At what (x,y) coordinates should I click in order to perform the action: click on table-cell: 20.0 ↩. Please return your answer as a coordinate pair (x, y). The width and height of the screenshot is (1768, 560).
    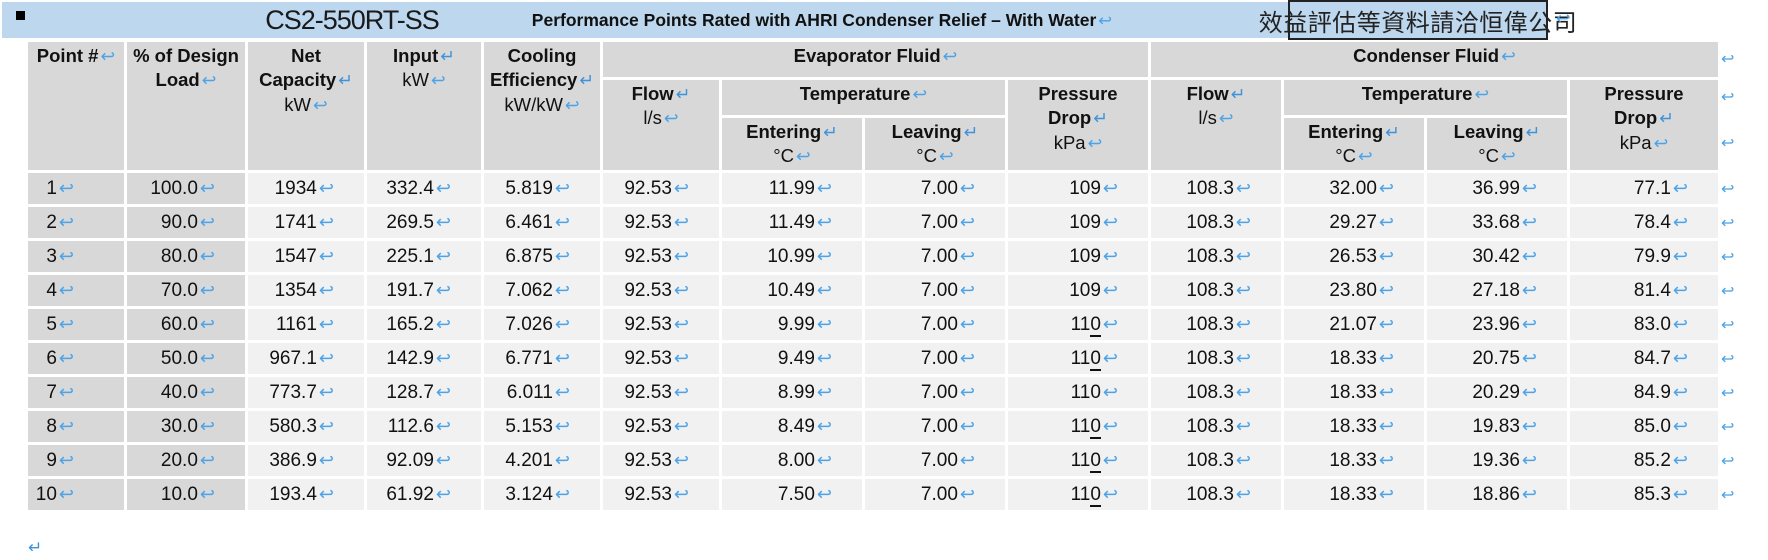
    Looking at the image, I should click on (186, 460).